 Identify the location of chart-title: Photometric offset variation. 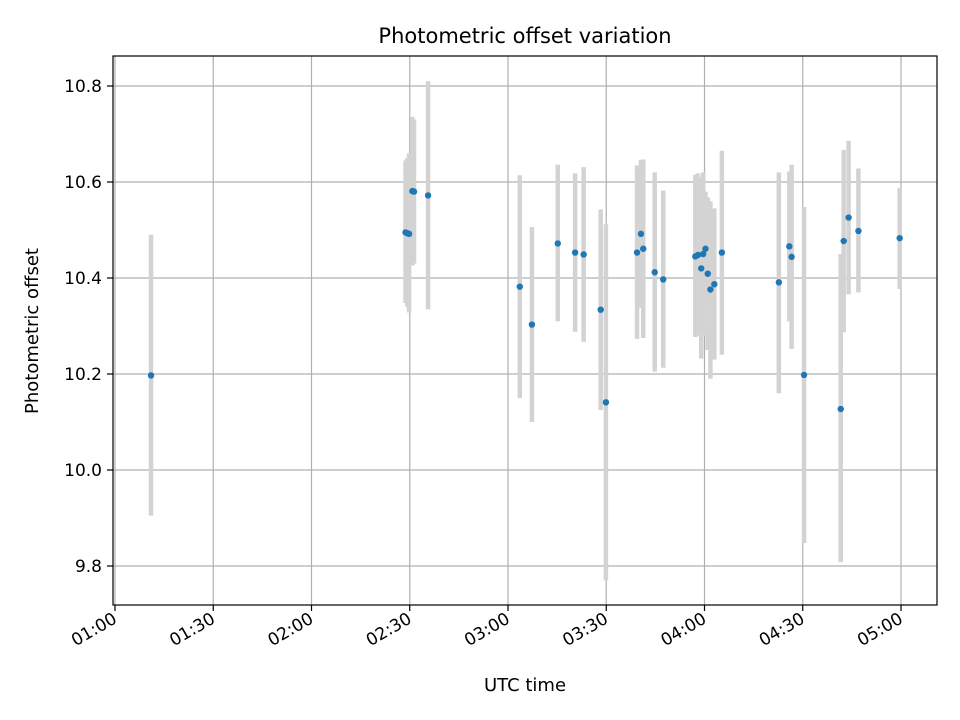
(524, 36).